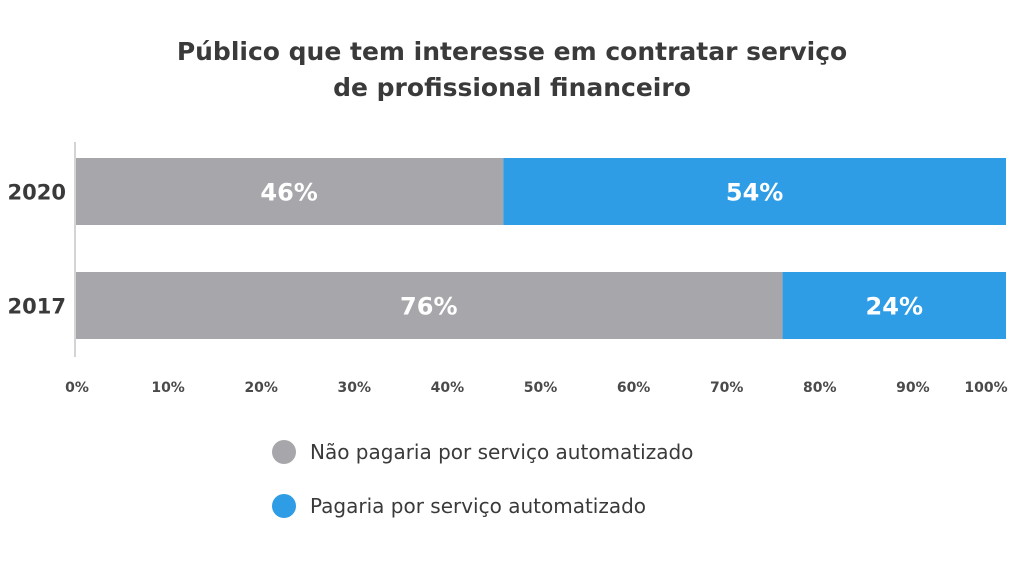  What do you see at coordinates (37, 307) in the screenshot?
I see `y-tick-label-2017: 2017` at bounding box center [37, 307].